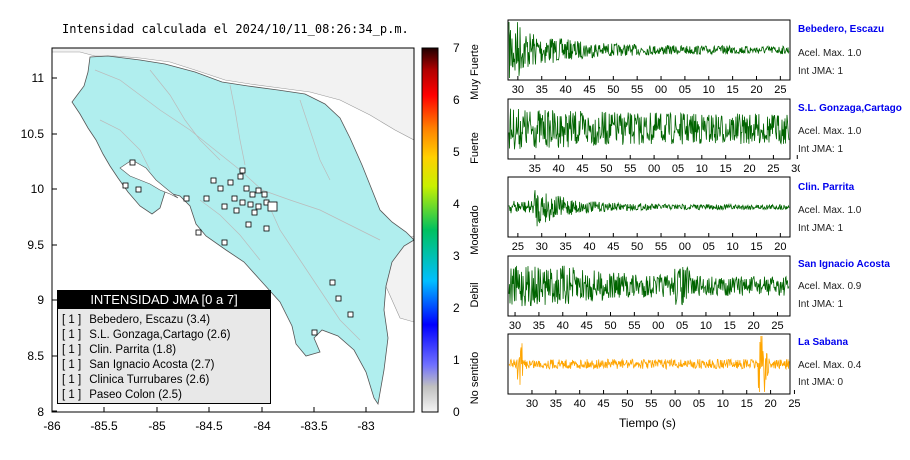 The image size is (910, 460). Describe the element at coordinates (35, 356) in the screenshot. I see `map-y-tick: 8.5` at that location.